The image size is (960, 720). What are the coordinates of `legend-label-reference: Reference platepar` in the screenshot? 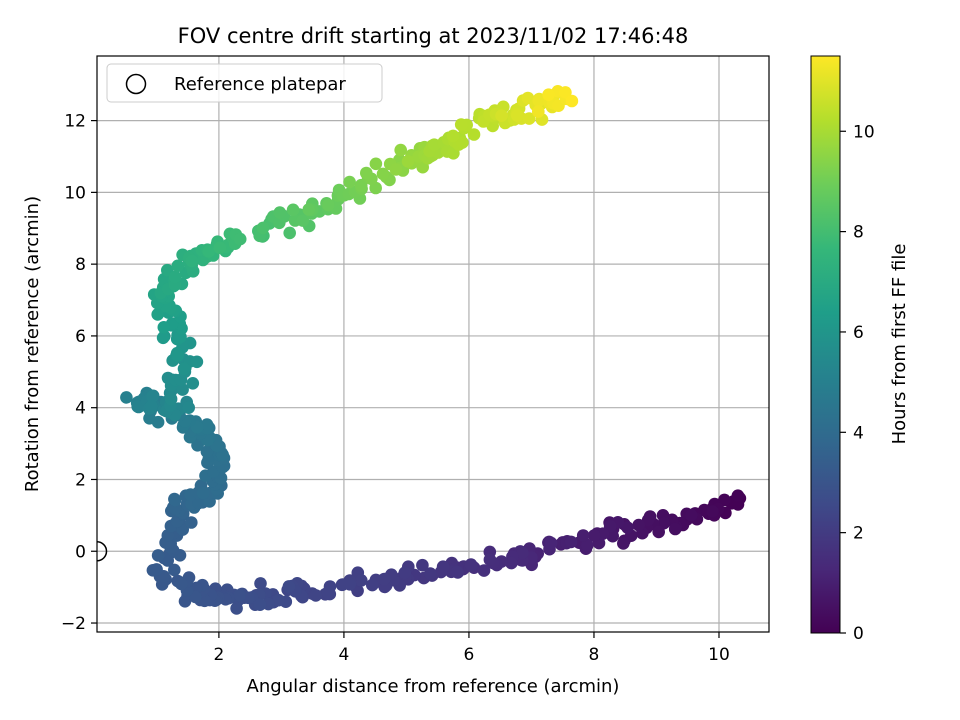 It's located at (260, 84).